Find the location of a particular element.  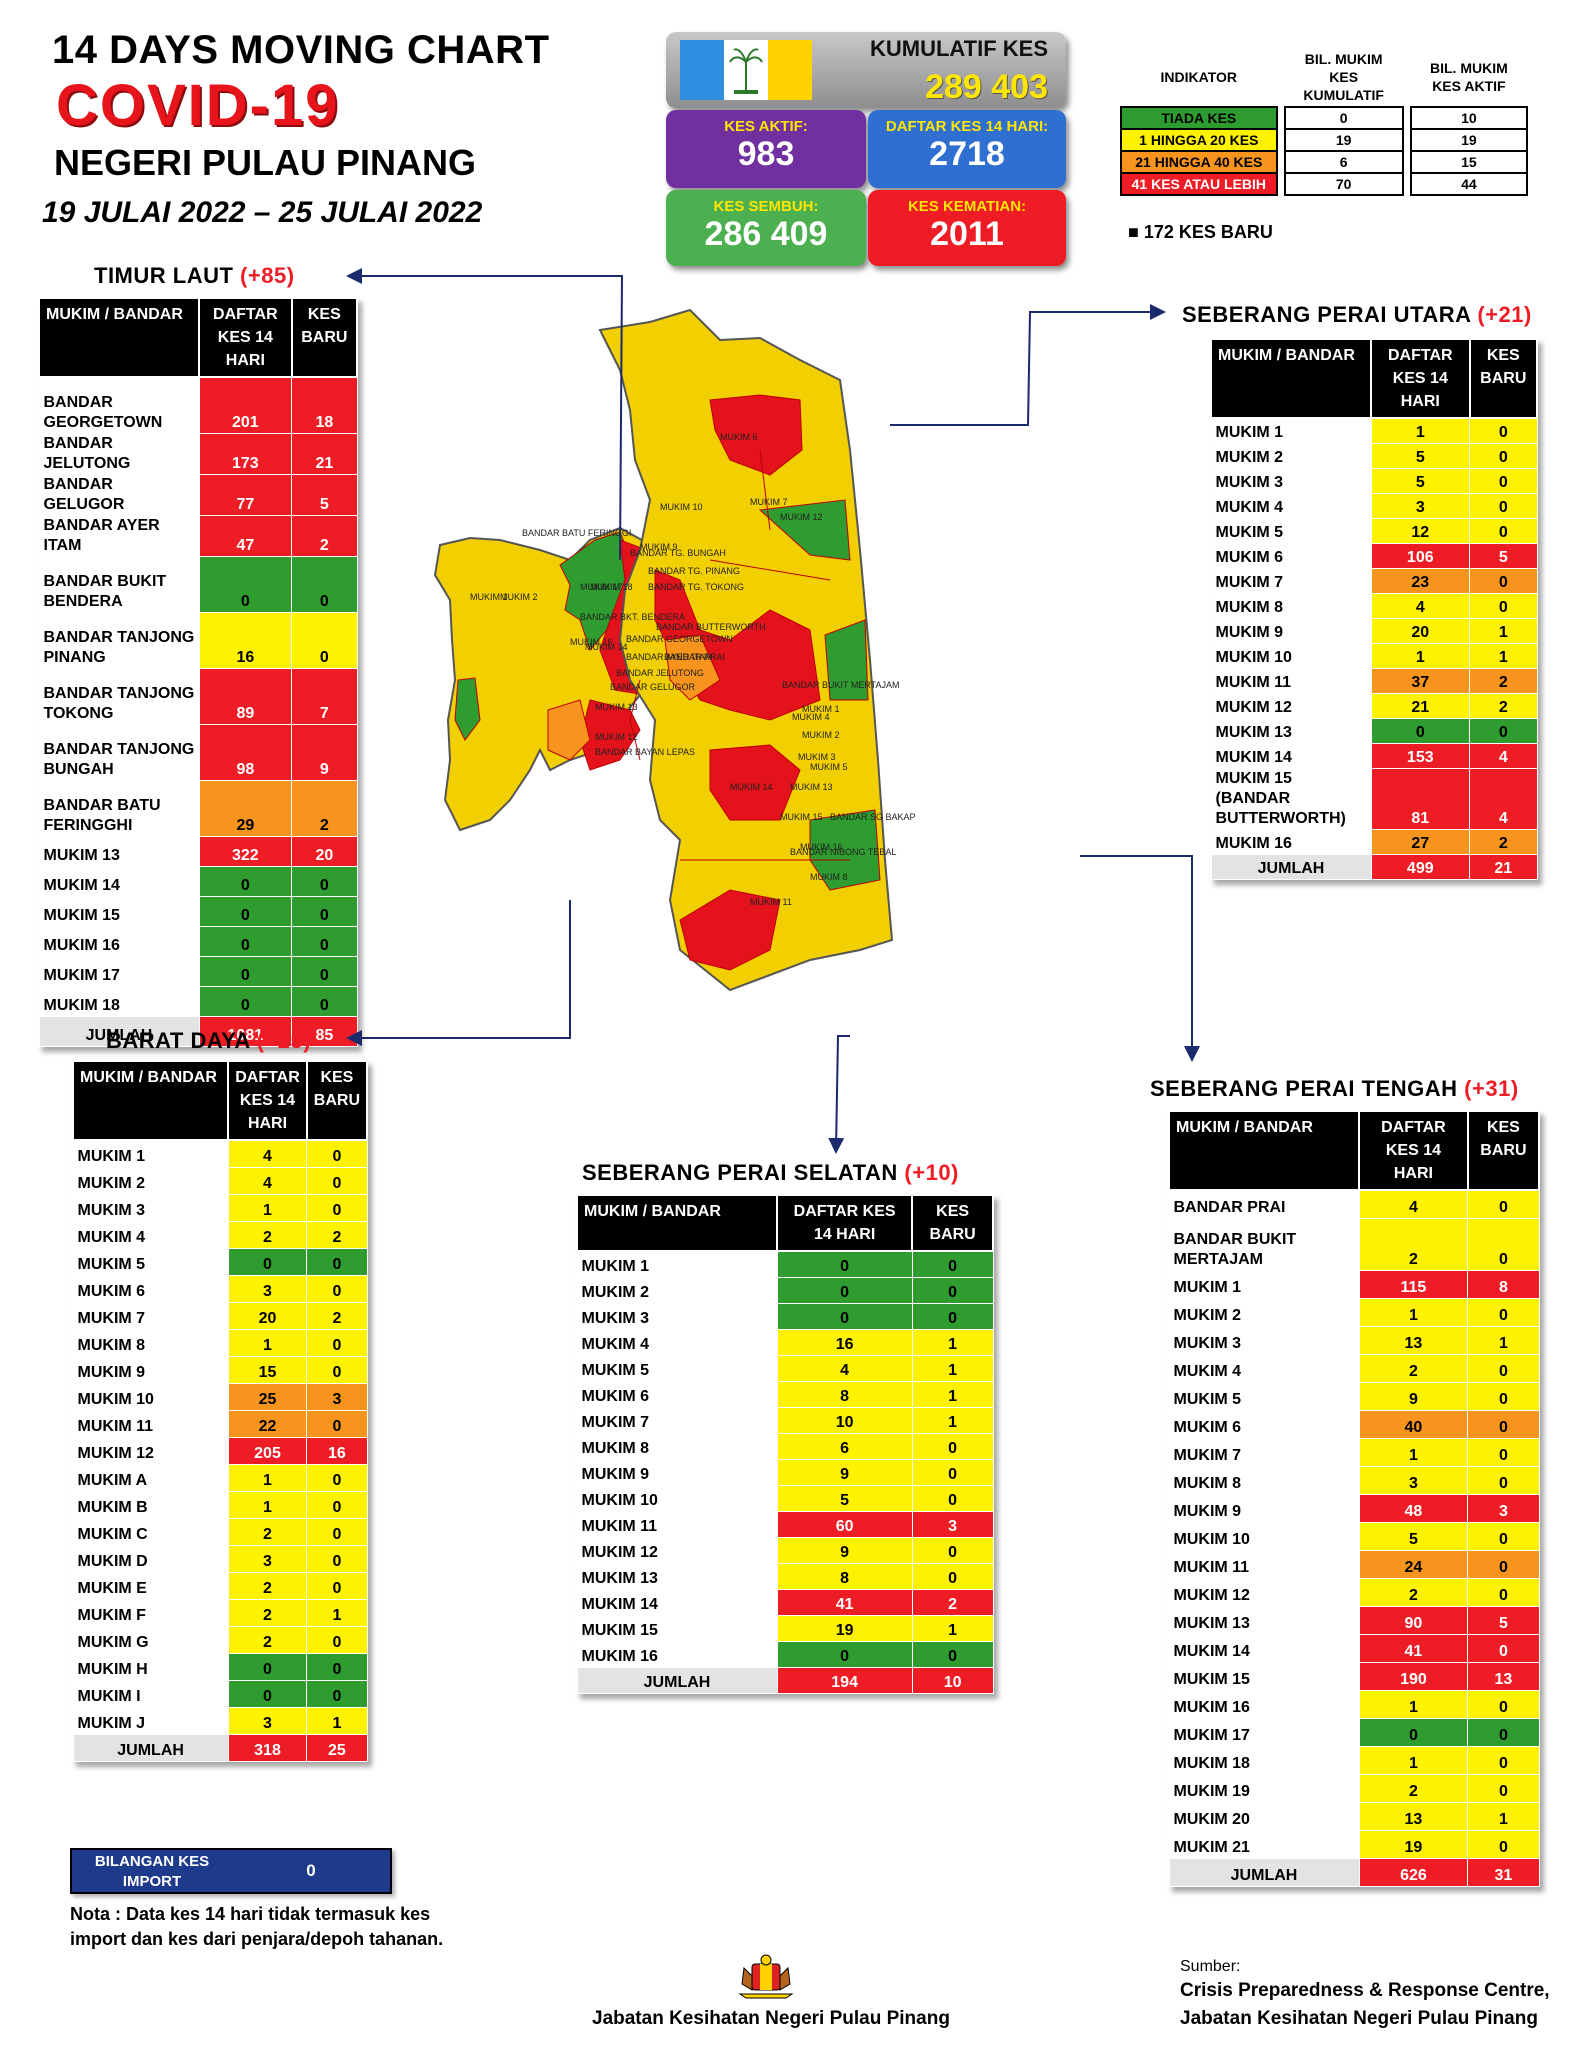

row-name: MUKIM 9 is located at coordinates (150, 1369).